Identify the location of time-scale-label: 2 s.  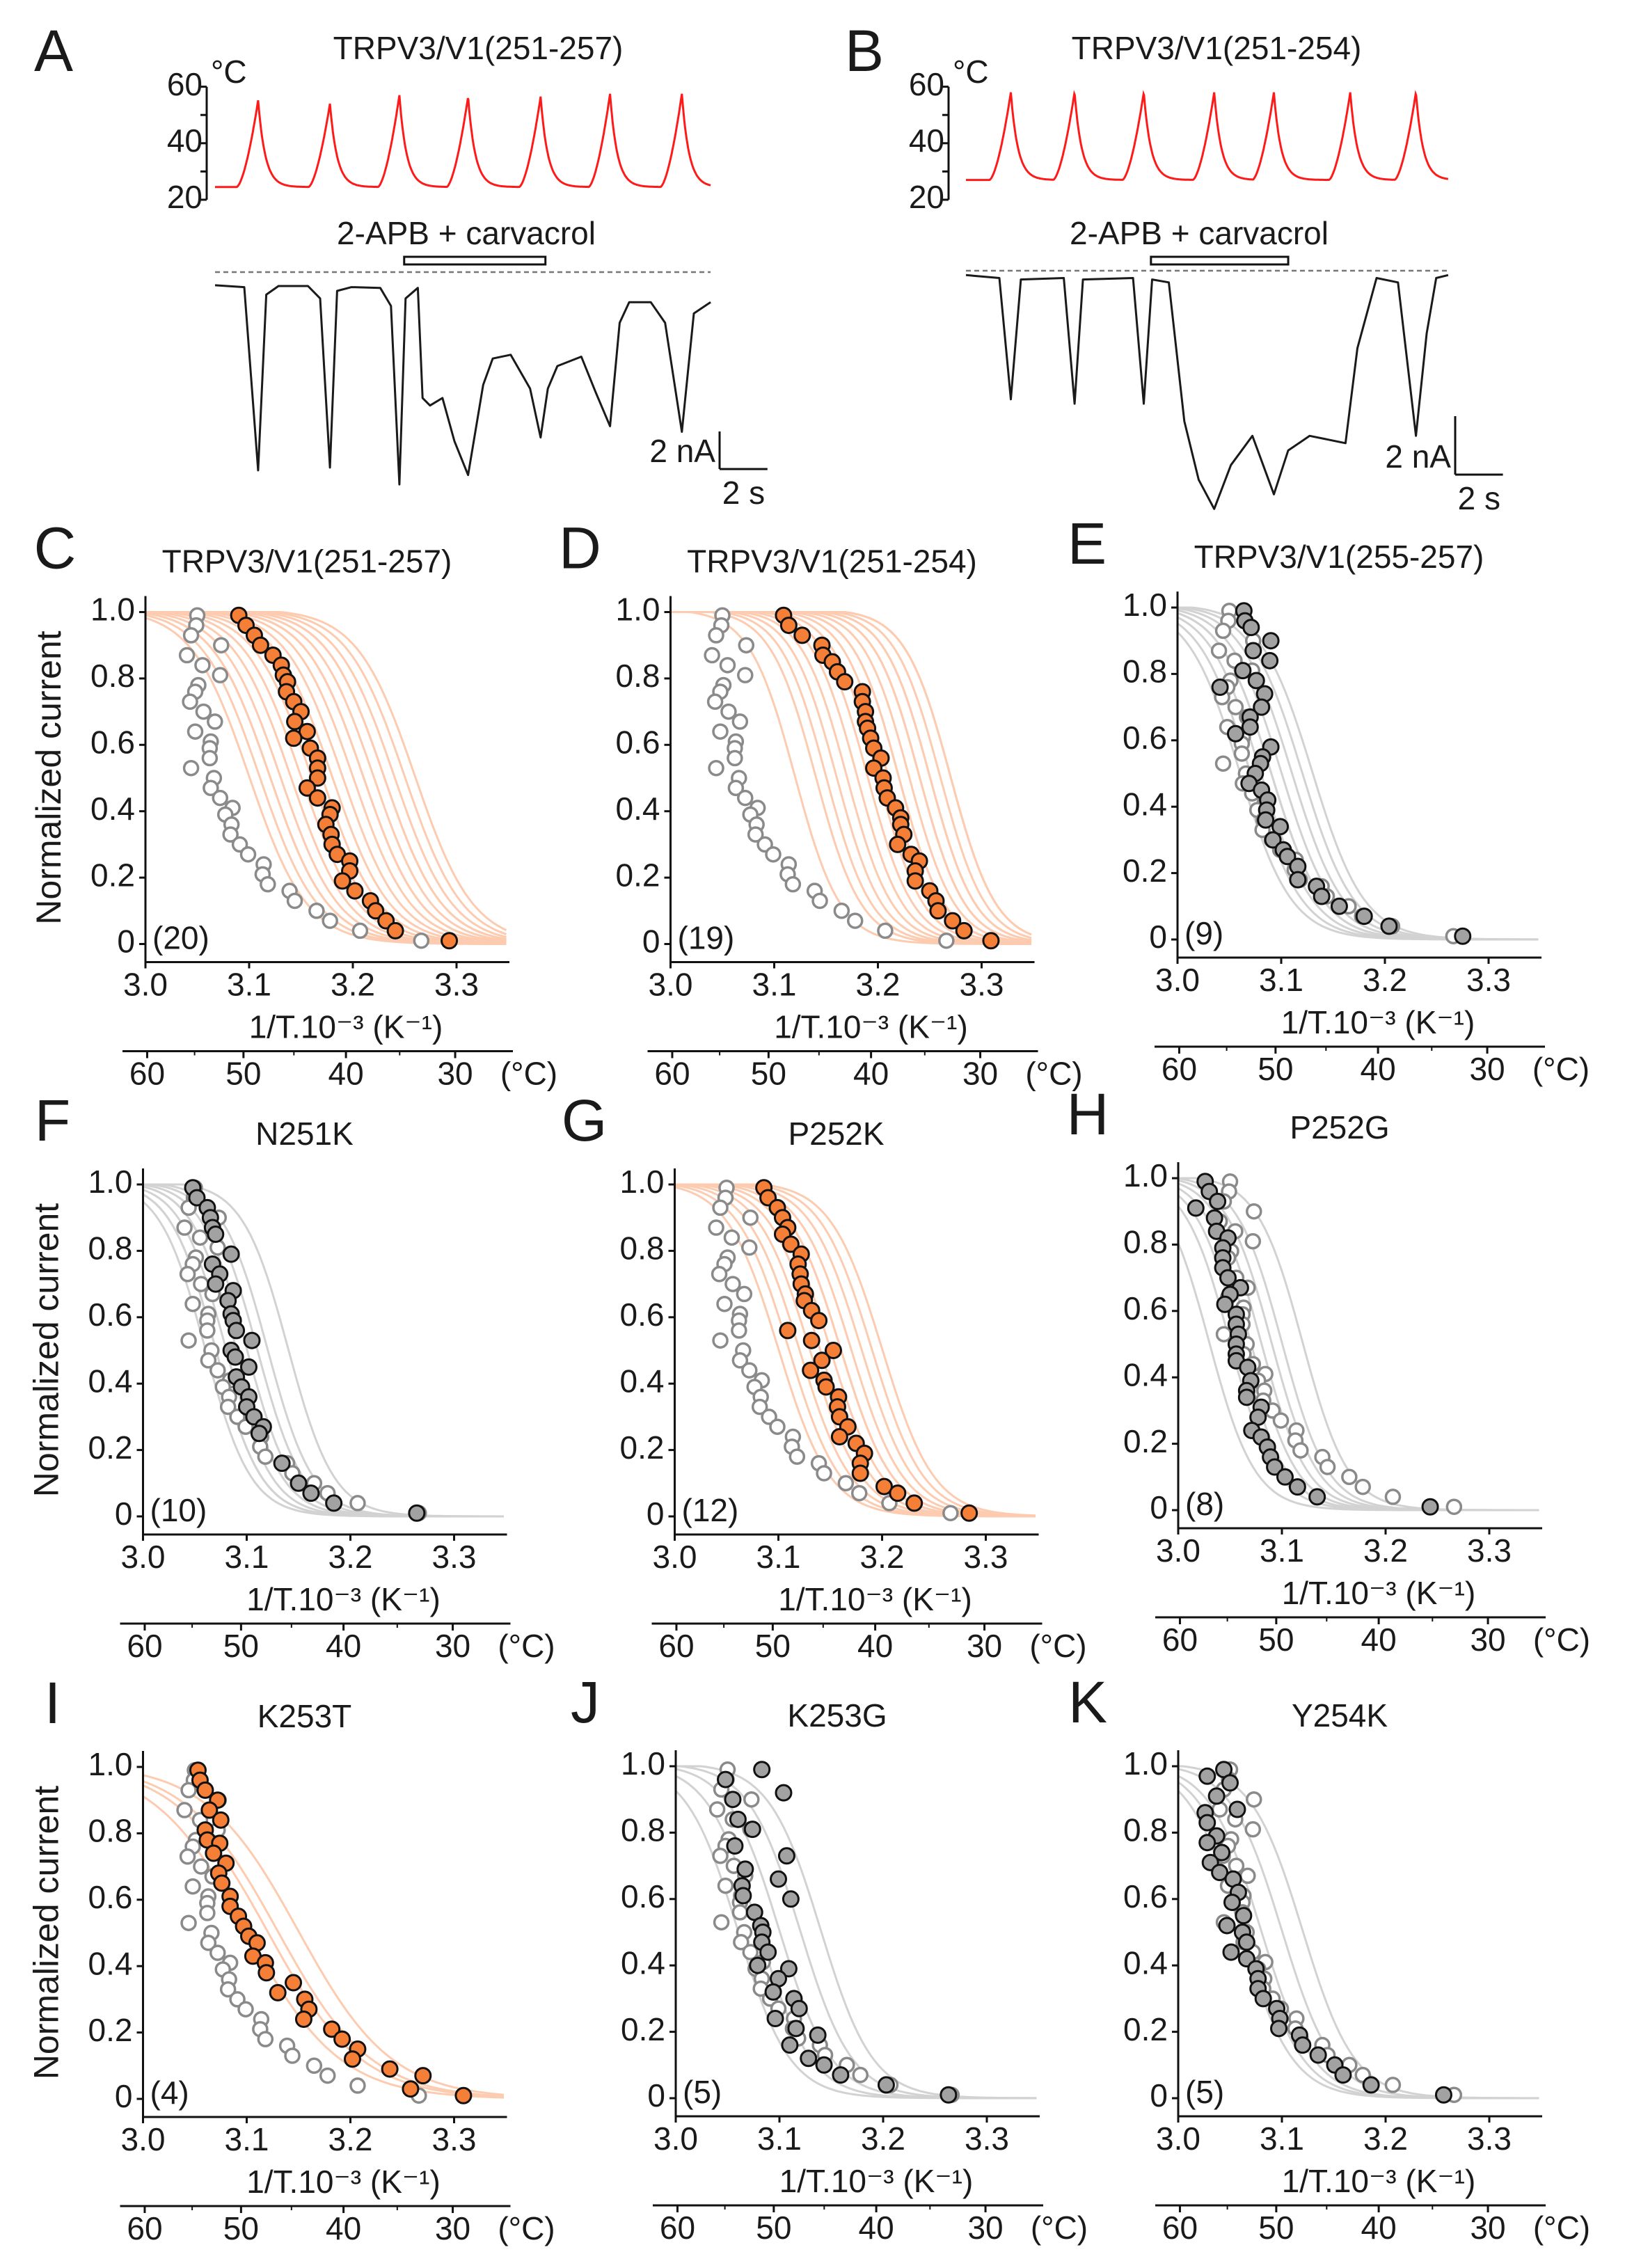
(743, 493).